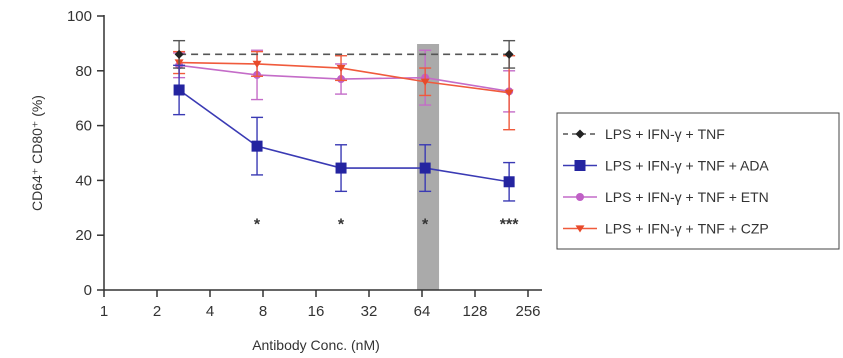 Image resolution: width=843 pixels, height=358 pixels. Describe the element at coordinates (687, 166) in the screenshot. I see `legend-label: LPS + IFN-γ + TNF + ADA` at that location.